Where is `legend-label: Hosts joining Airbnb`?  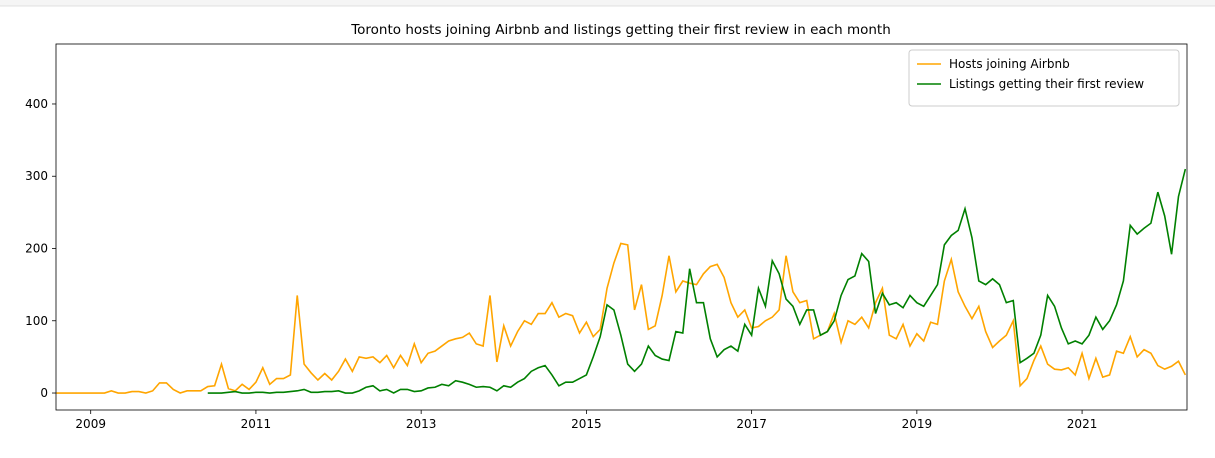
legend-label: Hosts joining Airbnb is located at coordinates (1009, 64).